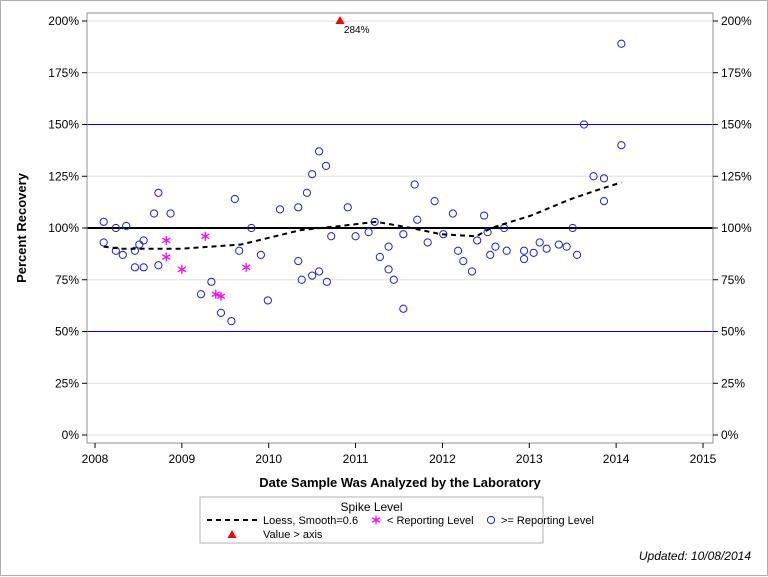 The height and width of the screenshot is (577, 768). Describe the element at coordinates (733, 383) in the screenshot. I see `y2-tick-label: 25%` at that location.